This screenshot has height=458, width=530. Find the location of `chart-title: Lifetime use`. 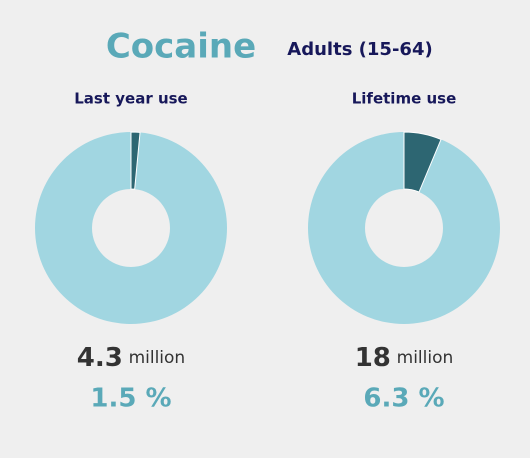

chart-title: Lifetime use is located at coordinates (404, 99).